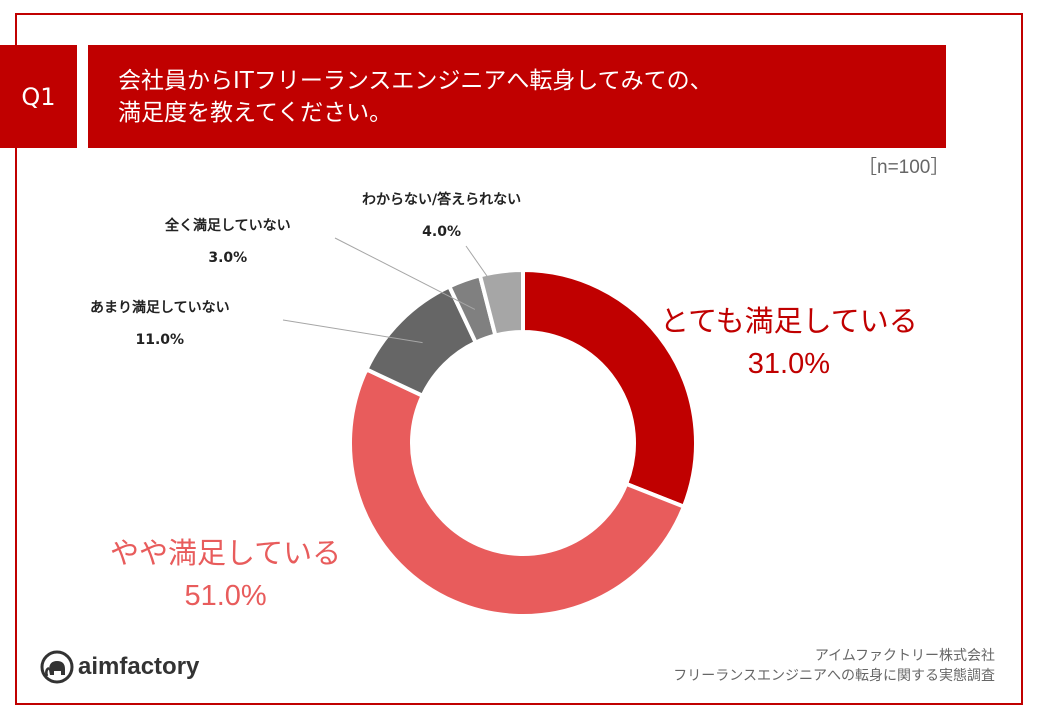 This screenshot has width=1040, height=720. What do you see at coordinates (352, 331) in the screenshot?
I see `leader-line-not-very-satisfied` at bounding box center [352, 331].